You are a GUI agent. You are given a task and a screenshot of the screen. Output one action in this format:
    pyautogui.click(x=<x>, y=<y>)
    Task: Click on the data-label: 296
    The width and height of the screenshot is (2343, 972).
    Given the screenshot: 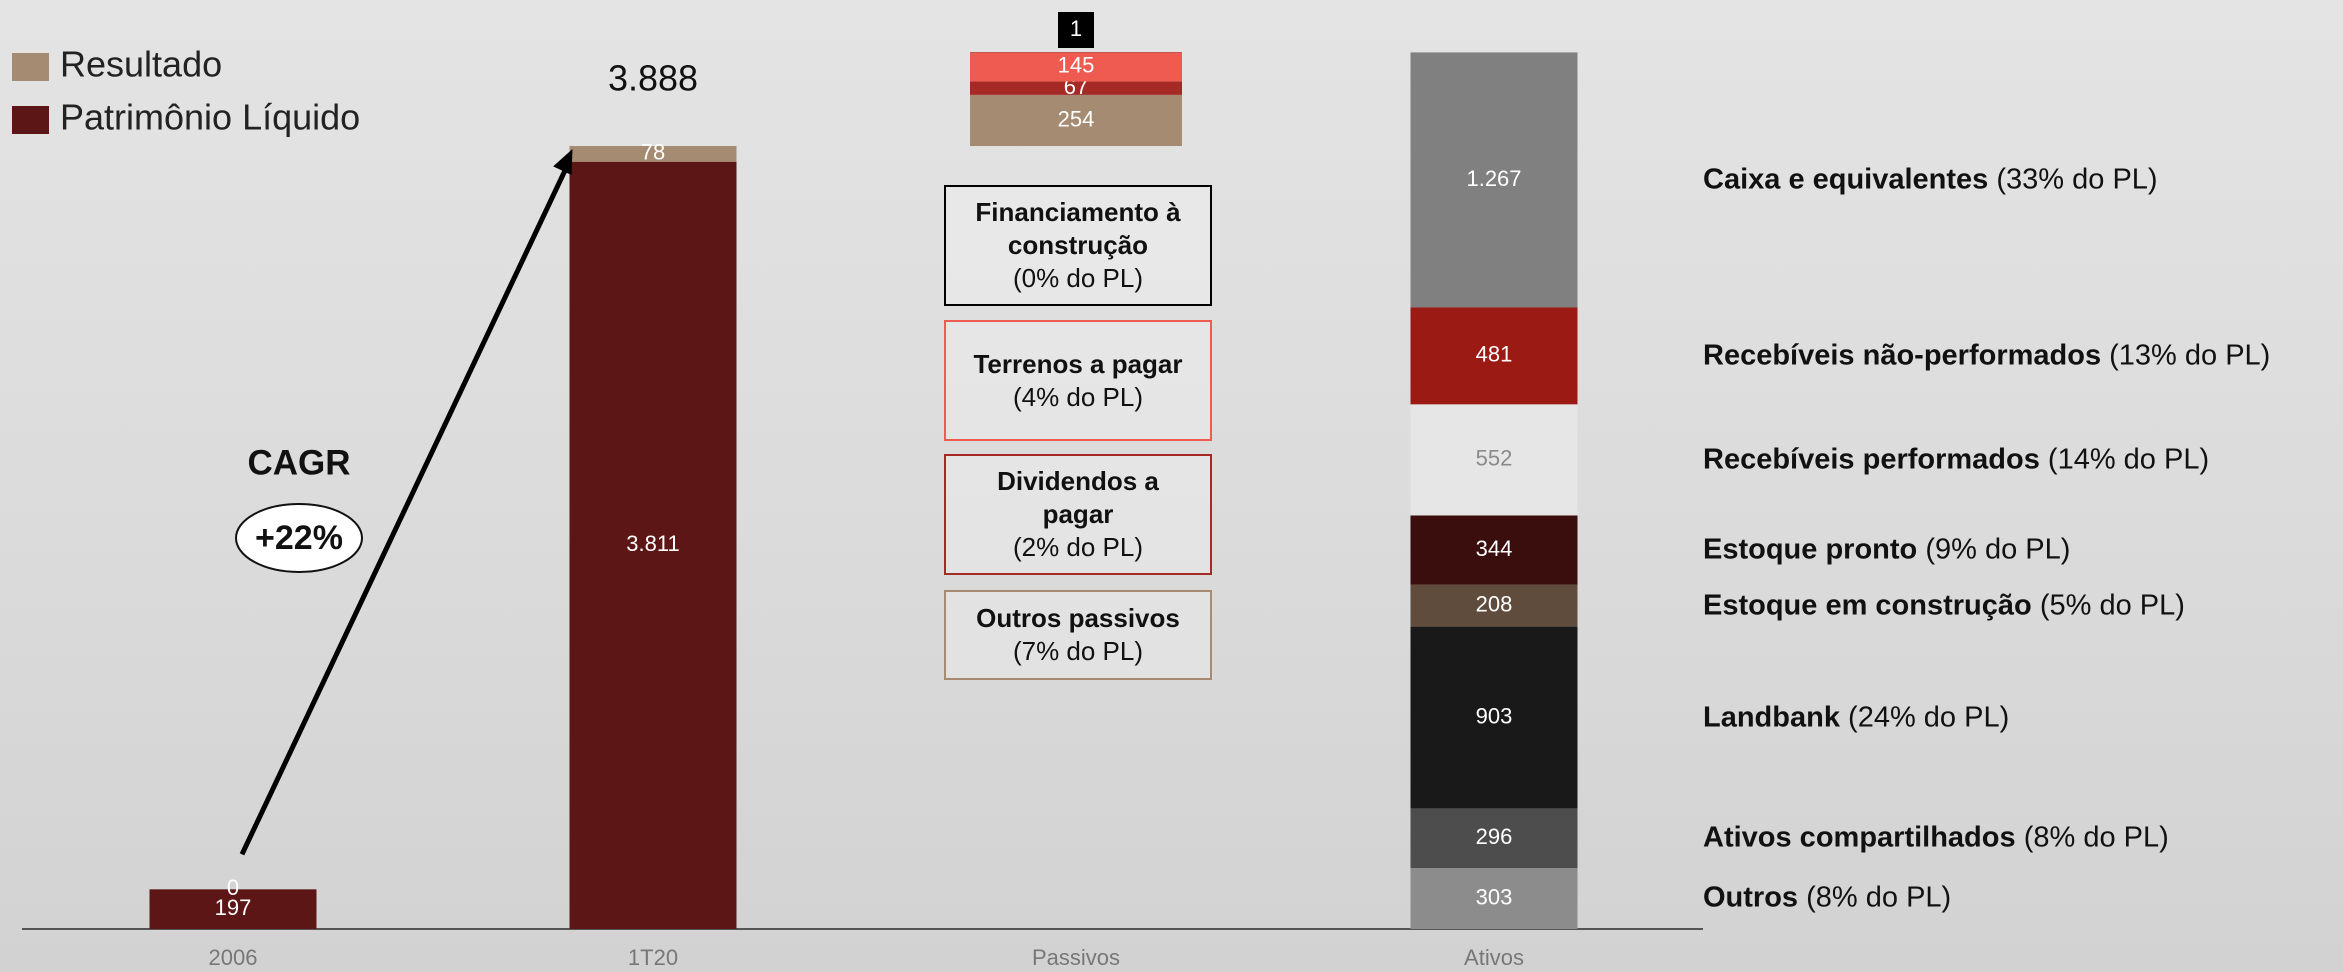 What is the action you would take?
    pyautogui.click(x=1494, y=836)
    